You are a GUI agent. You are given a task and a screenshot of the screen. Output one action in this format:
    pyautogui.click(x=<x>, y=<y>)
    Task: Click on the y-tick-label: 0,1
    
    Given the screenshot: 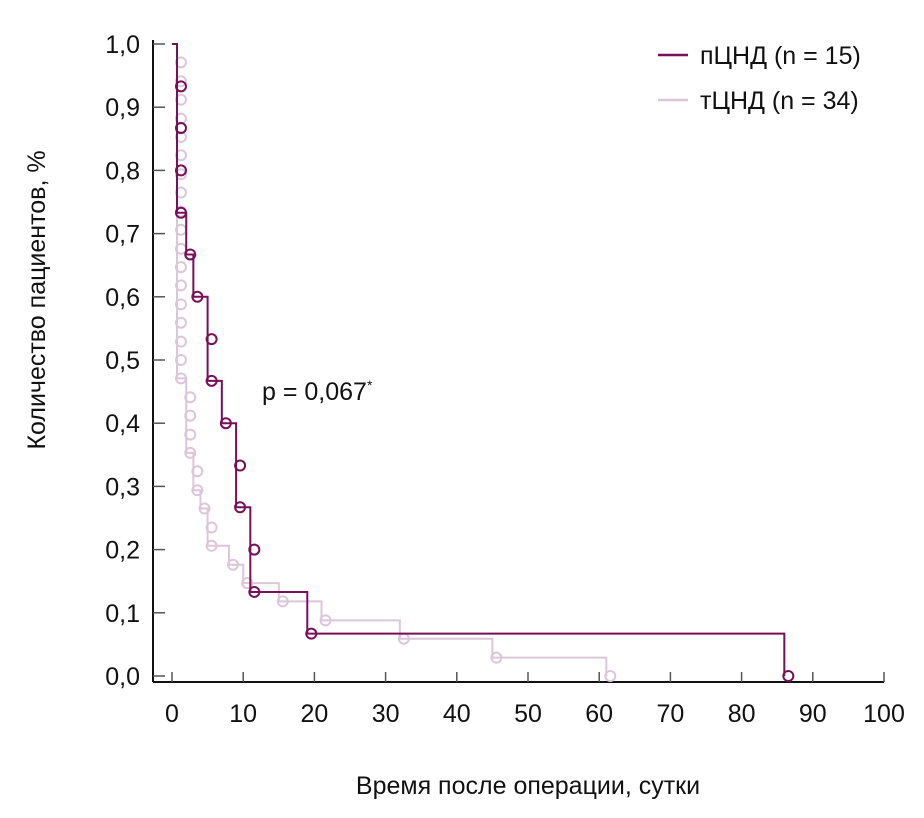 What is the action you would take?
    pyautogui.click(x=122, y=614)
    